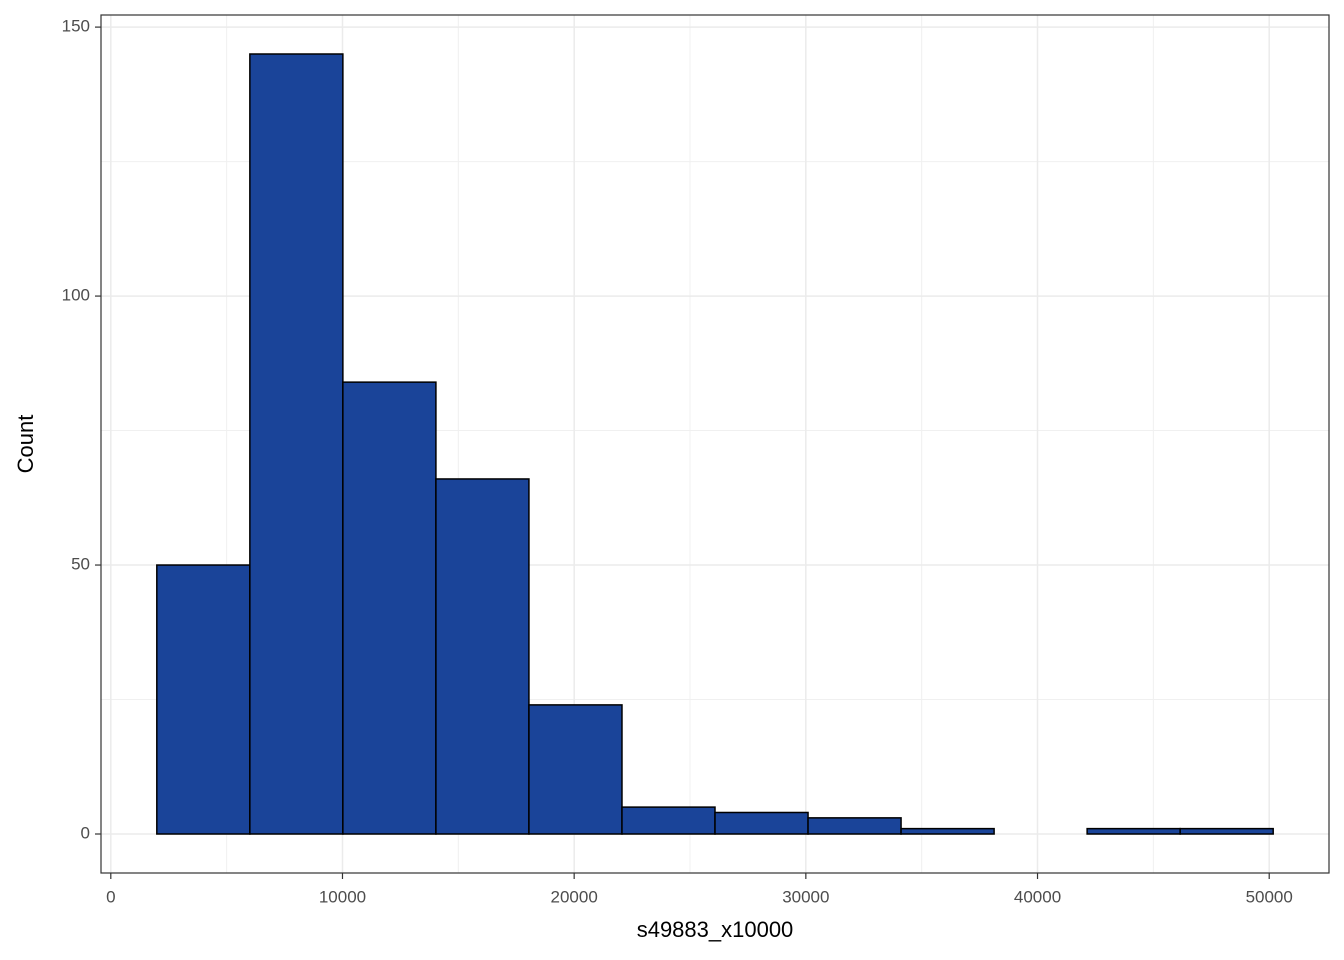  I want to click on x-tick-label: 50000, so click(1269, 896).